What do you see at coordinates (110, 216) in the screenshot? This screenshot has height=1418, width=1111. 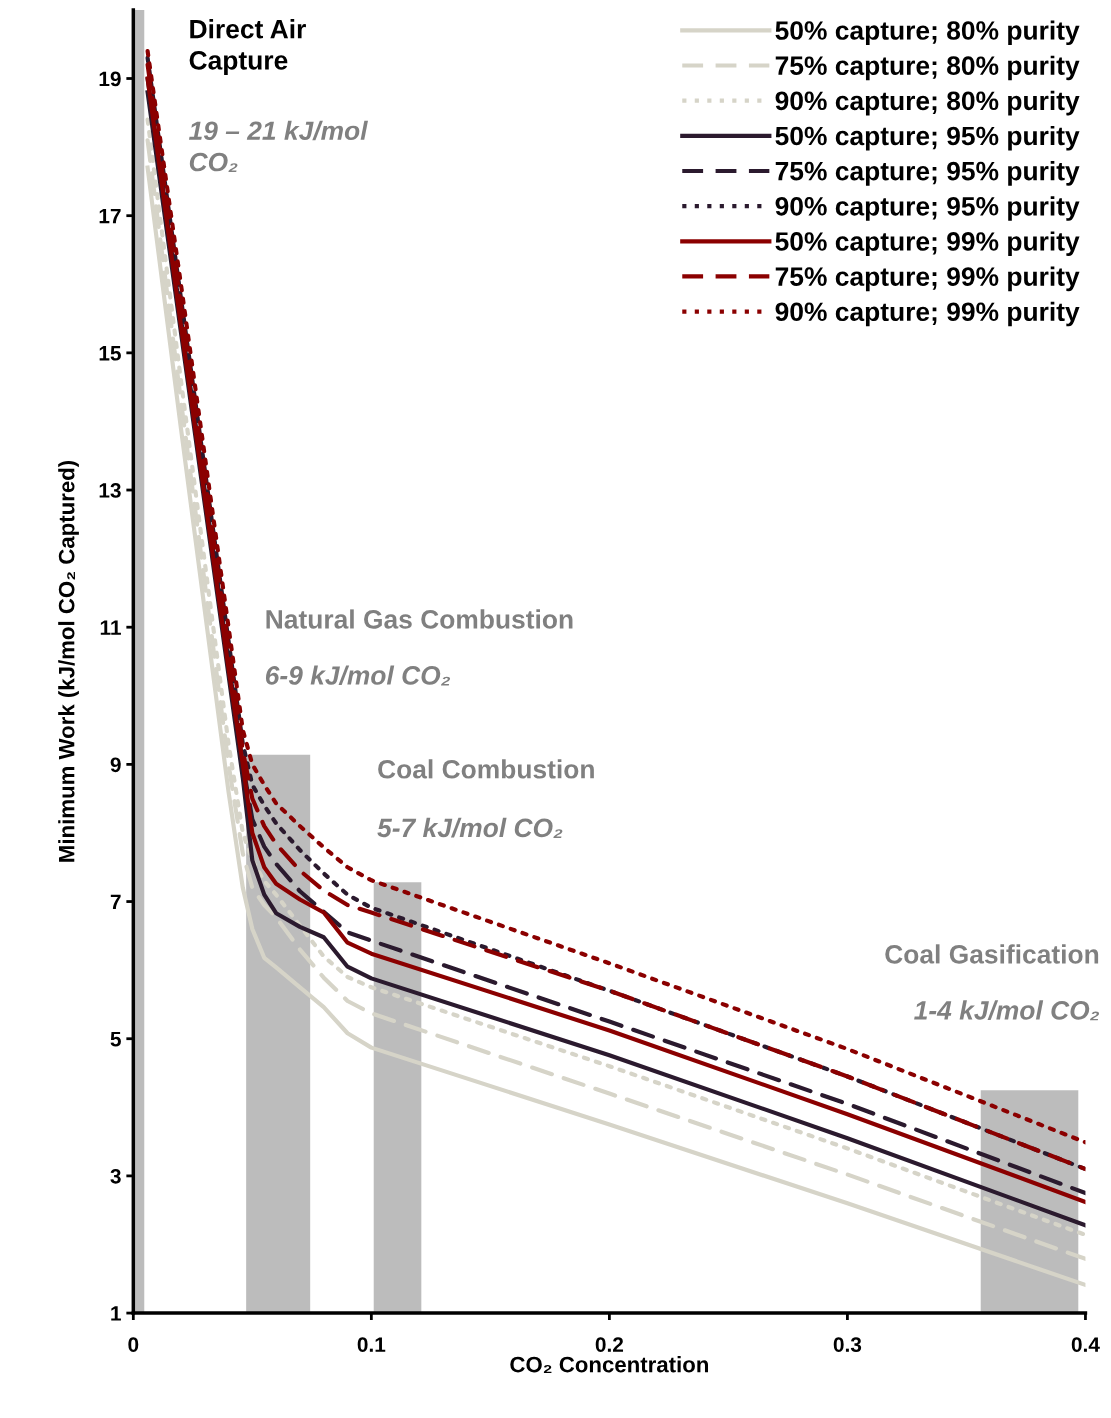 I see `y-tick-label: 17` at bounding box center [110, 216].